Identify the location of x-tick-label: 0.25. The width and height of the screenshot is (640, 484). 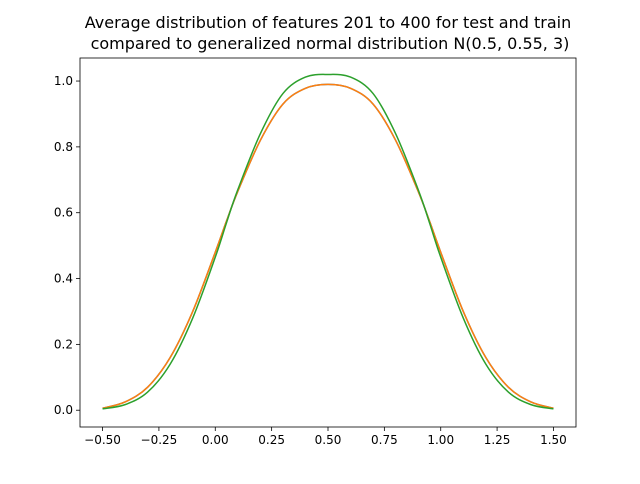
(271, 440).